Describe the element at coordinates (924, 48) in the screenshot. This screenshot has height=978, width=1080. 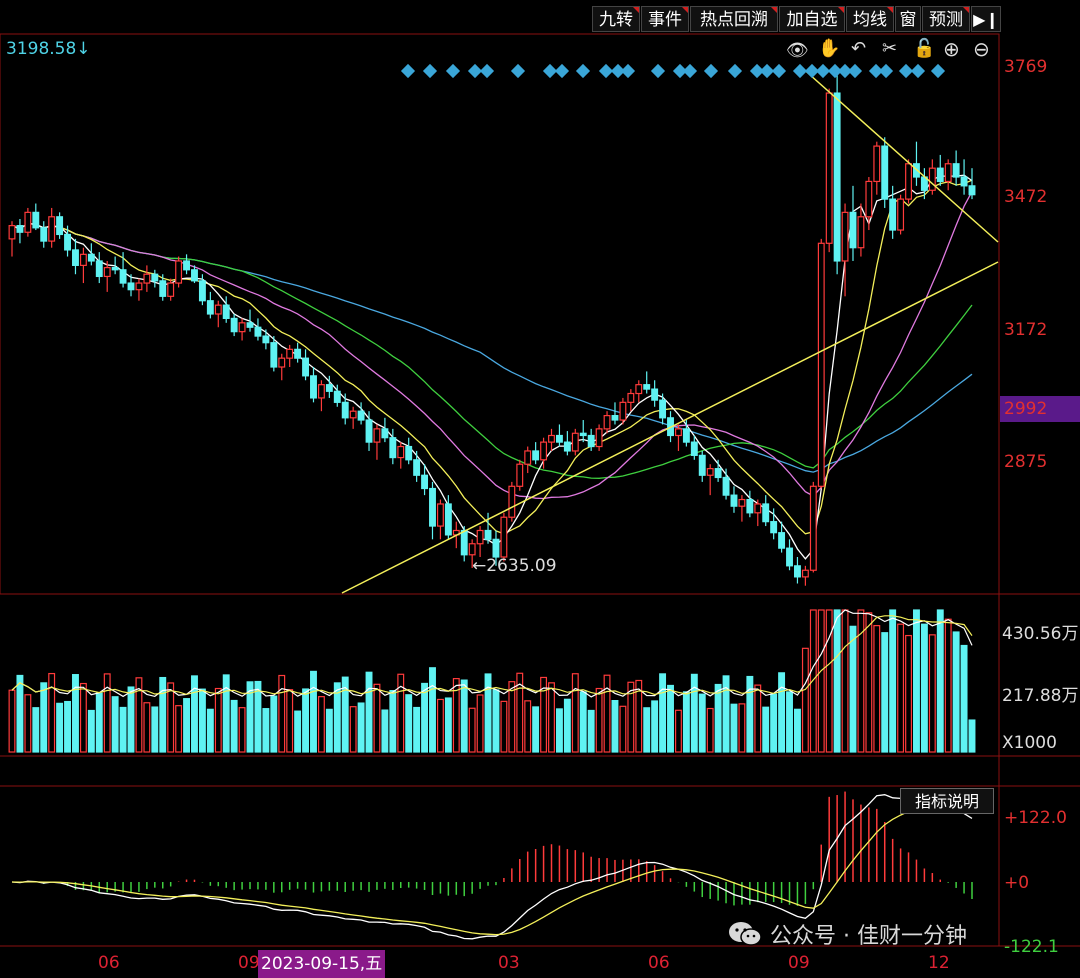
I see `lock-icon: 🔓` at that location.